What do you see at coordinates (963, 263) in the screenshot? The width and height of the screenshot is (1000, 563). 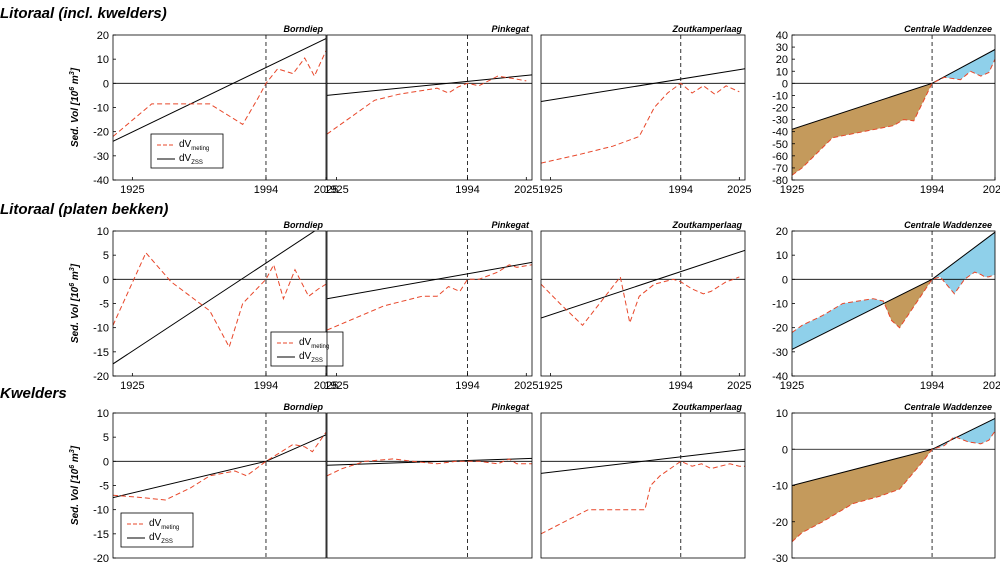 I see `area-fill-after-1994` at bounding box center [963, 263].